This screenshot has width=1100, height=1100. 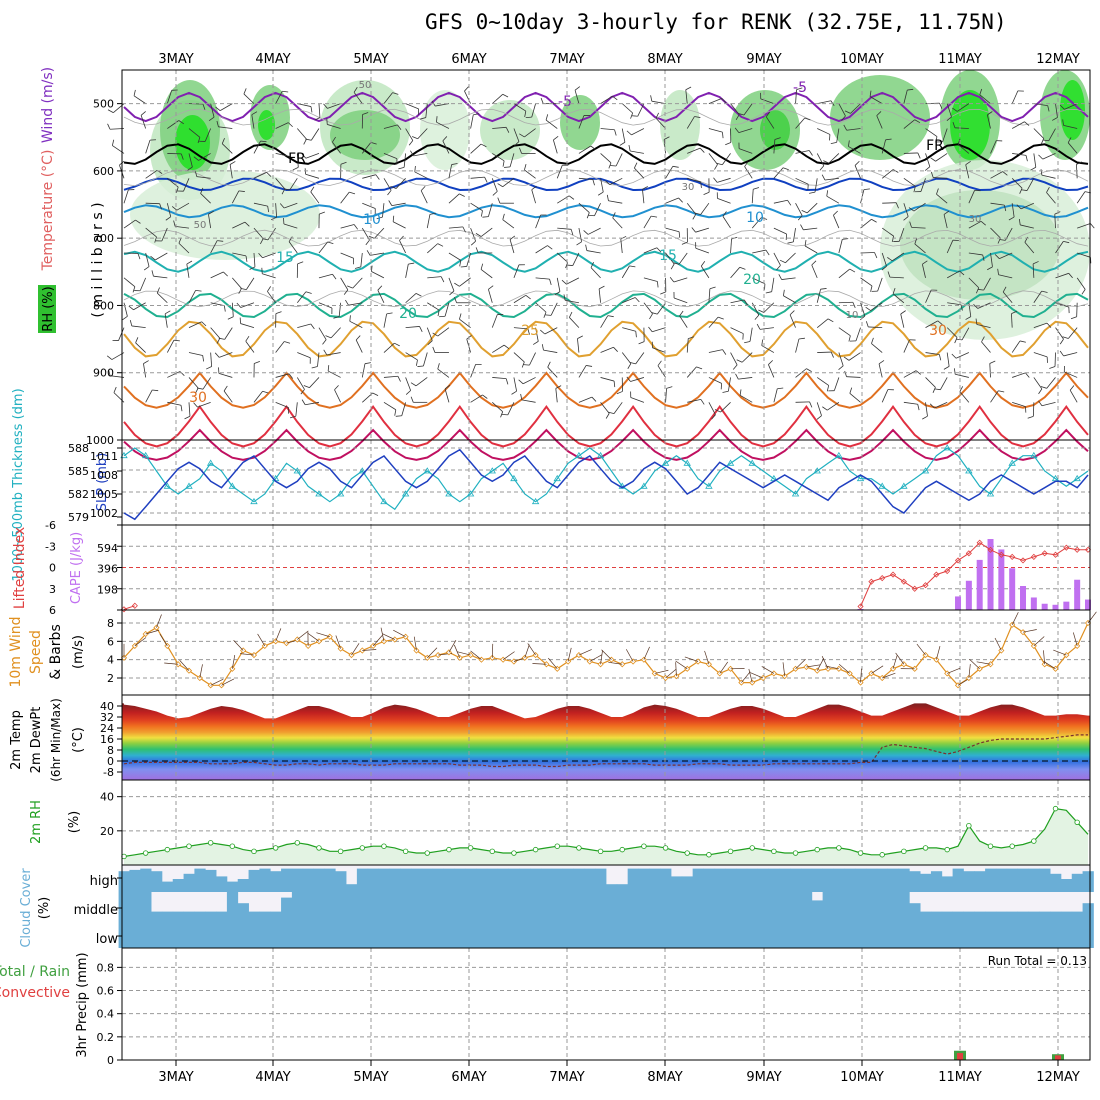 What do you see at coordinates (103, 104) in the screenshot?
I see `y-tick-label: 500` at bounding box center [103, 104].